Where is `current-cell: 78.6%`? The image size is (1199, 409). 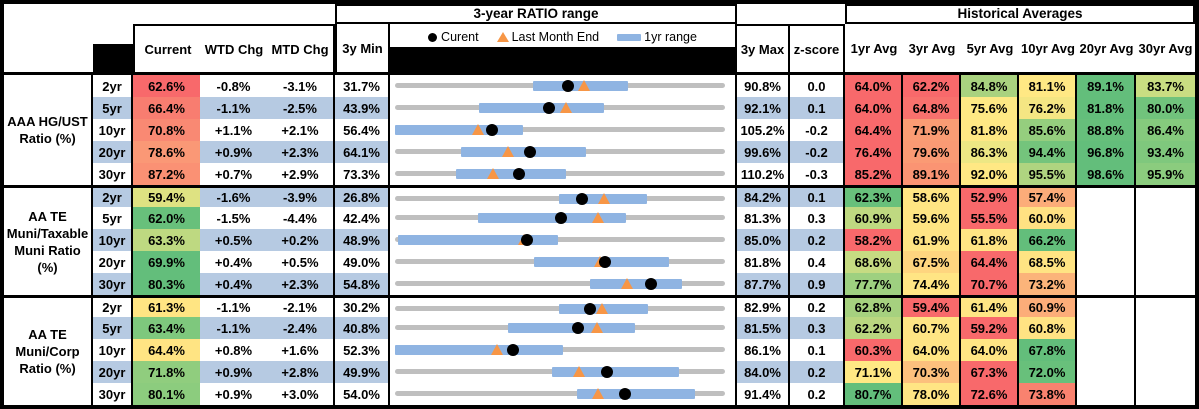
current-cell: 78.6% is located at coordinates (166, 152).